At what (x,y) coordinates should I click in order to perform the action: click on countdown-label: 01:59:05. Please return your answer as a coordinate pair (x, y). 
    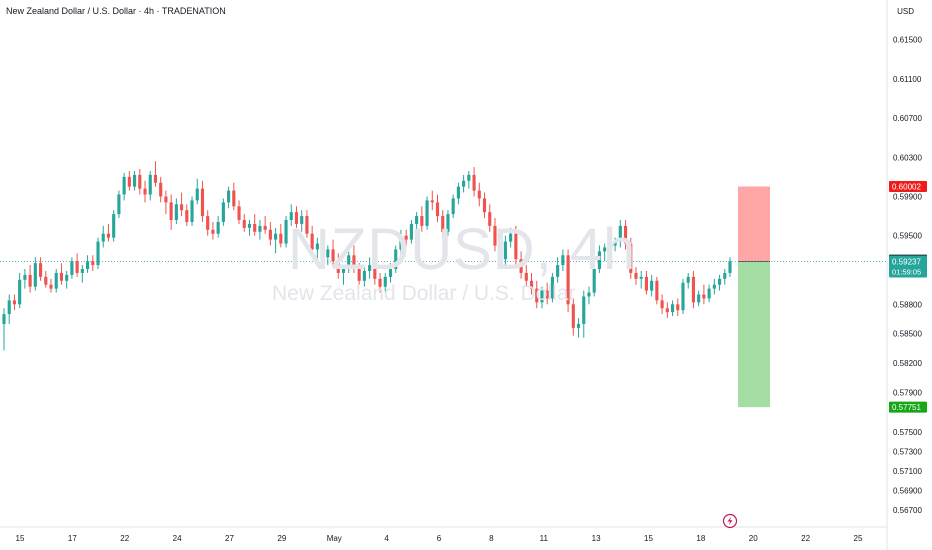
    Looking at the image, I should click on (906, 271).